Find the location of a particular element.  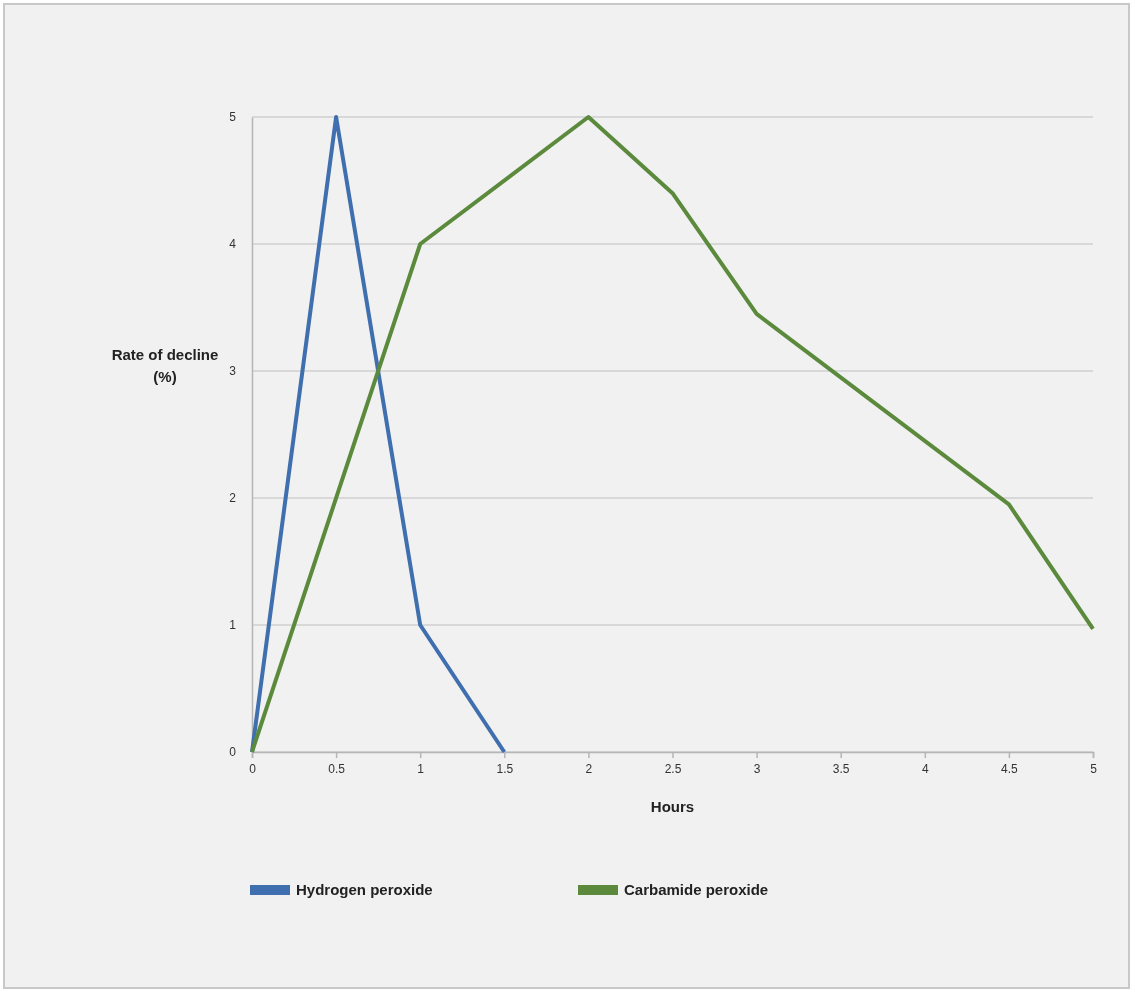

x-tick-label: 0.5 is located at coordinates (337, 768).